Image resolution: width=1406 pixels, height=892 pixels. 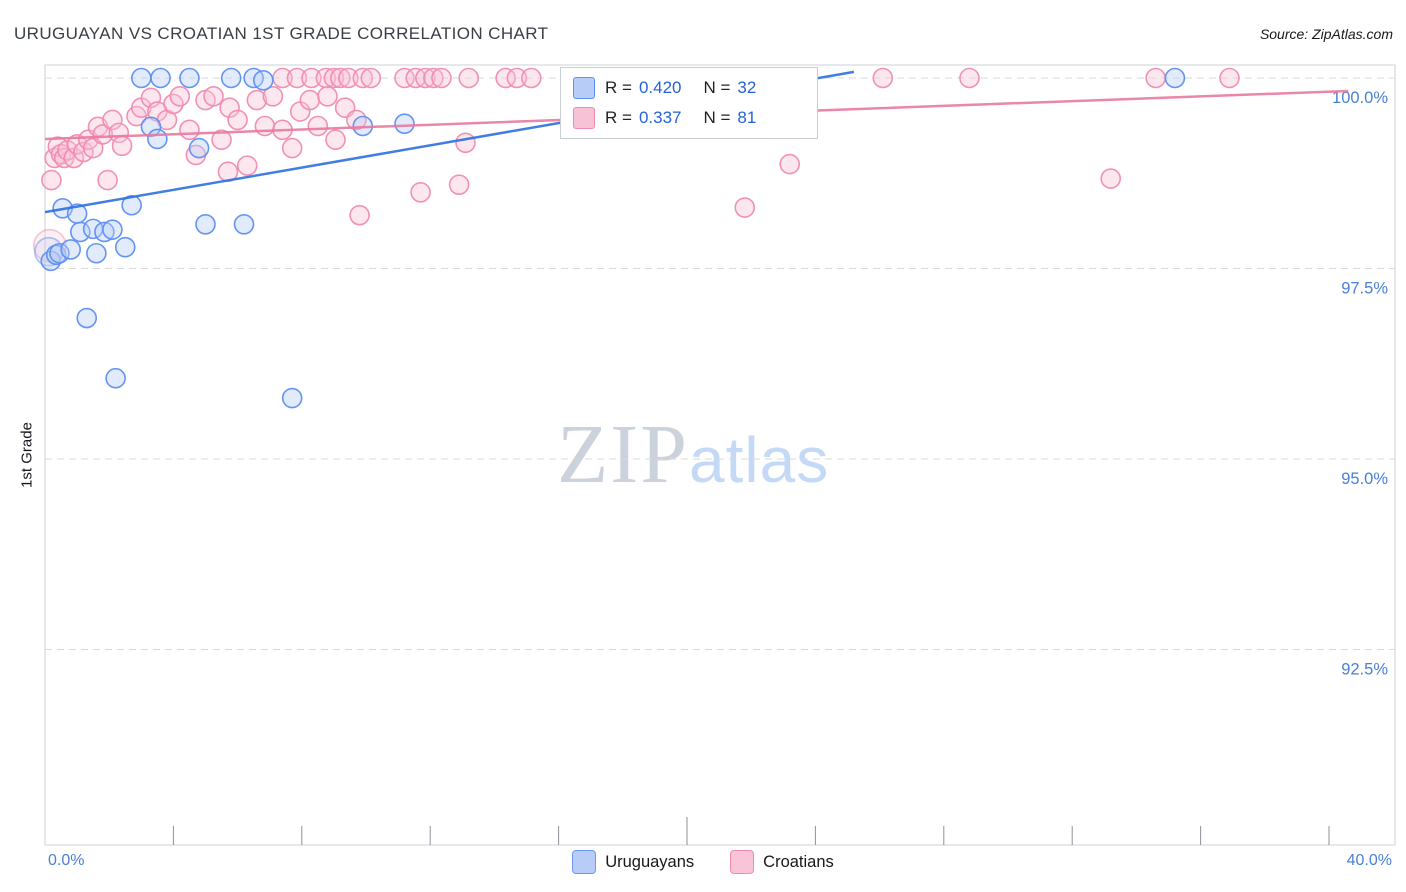 What do you see at coordinates (689, 118) in the screenshot?
I see `legend-row-croatians: R = 0.337 N = 81` at bounding box center [689, 118].